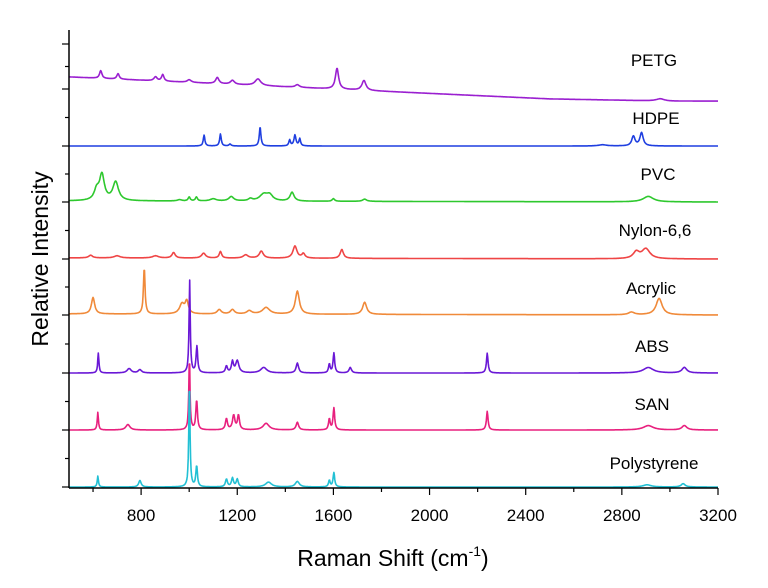  Describe the element at coordinates (652, 346) in the screenshot. I see `series-label-abs: ABS` at that location.